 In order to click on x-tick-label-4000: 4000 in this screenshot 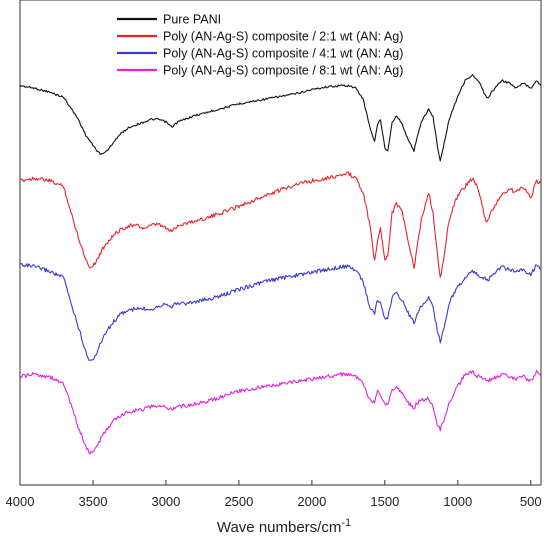, I will do `click(20, 501)`.